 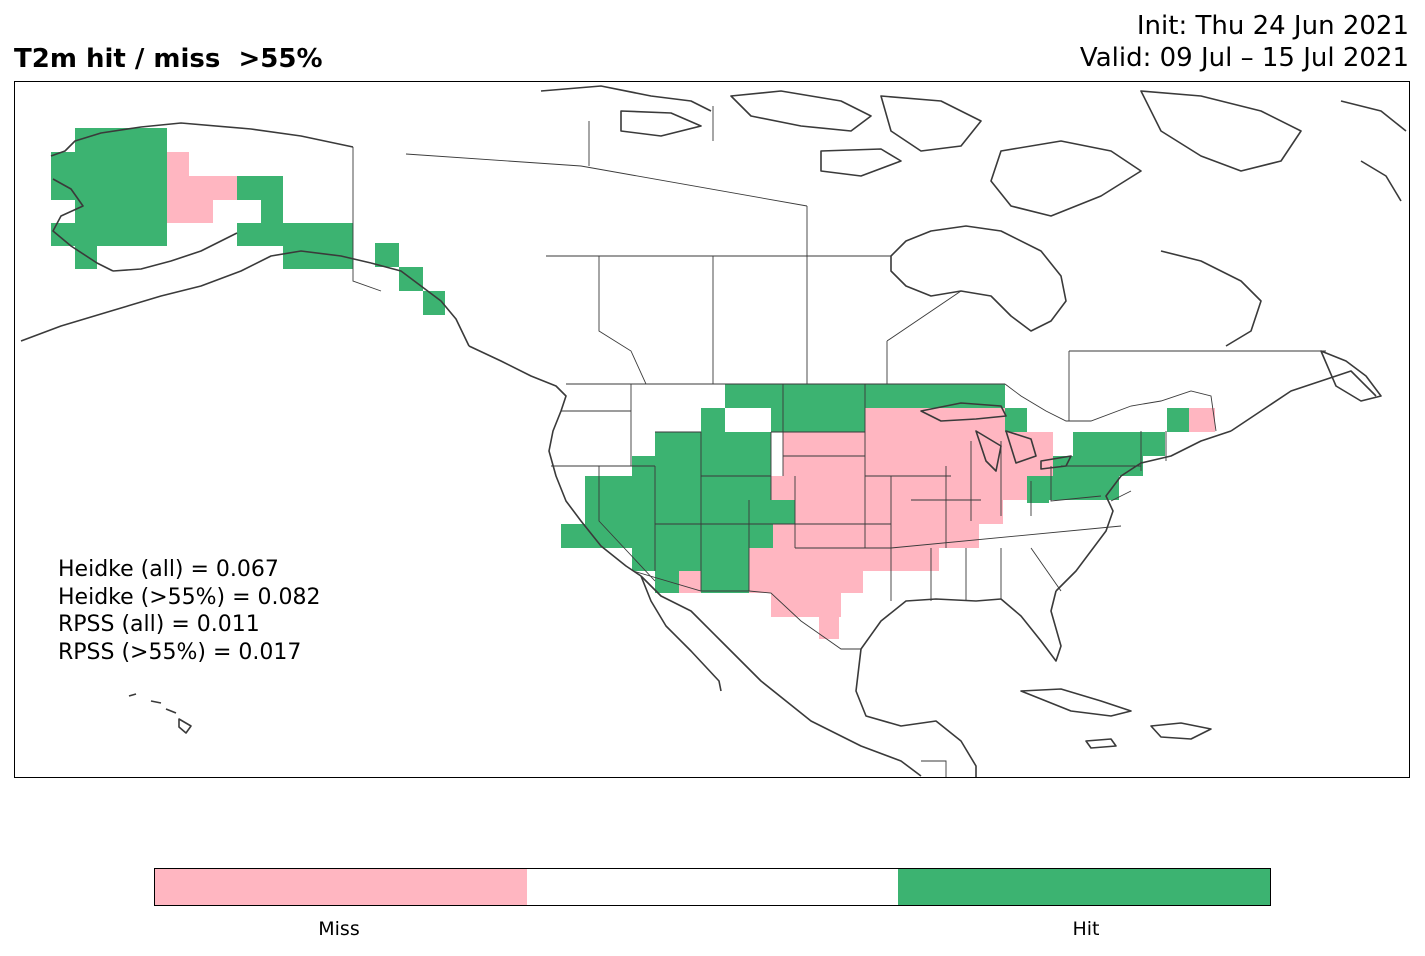 I want to click on score-heidke-all: Heidke (all) = 0.067, so click(x=168, y=569).